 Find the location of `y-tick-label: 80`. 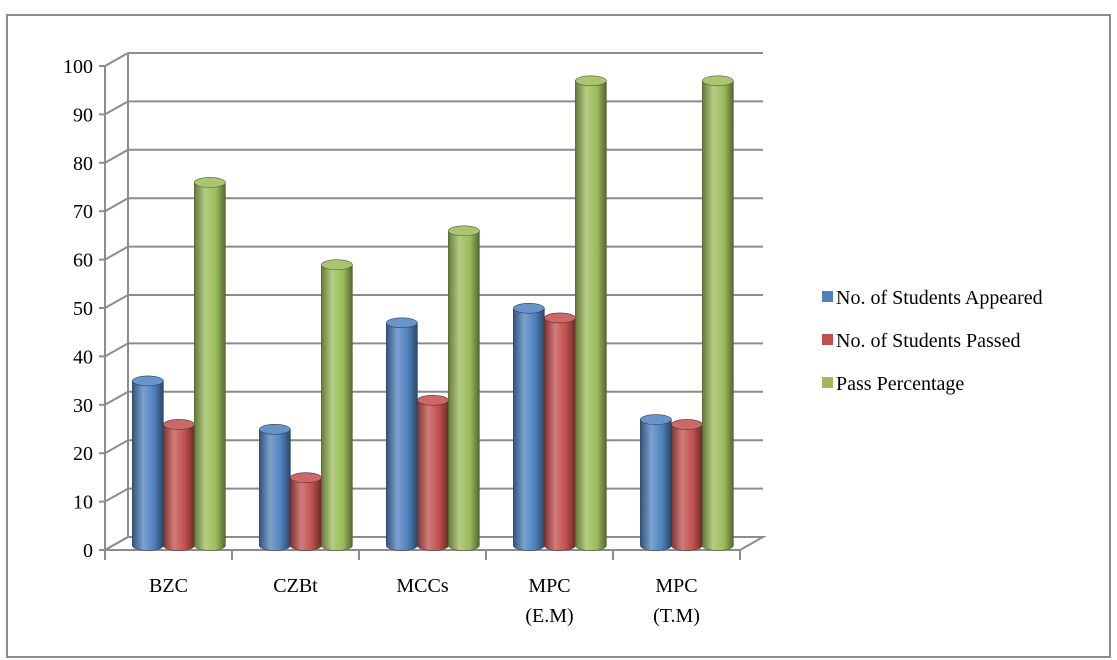

y-tick-label: 80 is located at coordinates (83, 164).